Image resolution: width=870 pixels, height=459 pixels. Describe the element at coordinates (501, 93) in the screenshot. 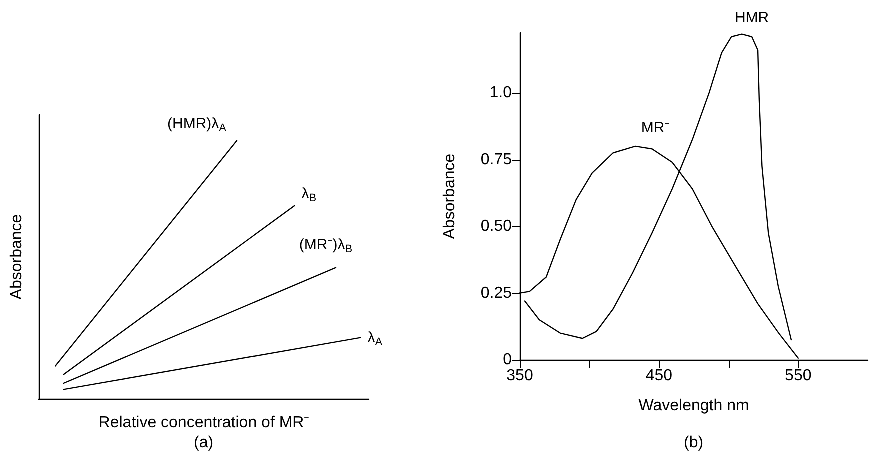

I see `y-tick-label: 1.0` at that location.